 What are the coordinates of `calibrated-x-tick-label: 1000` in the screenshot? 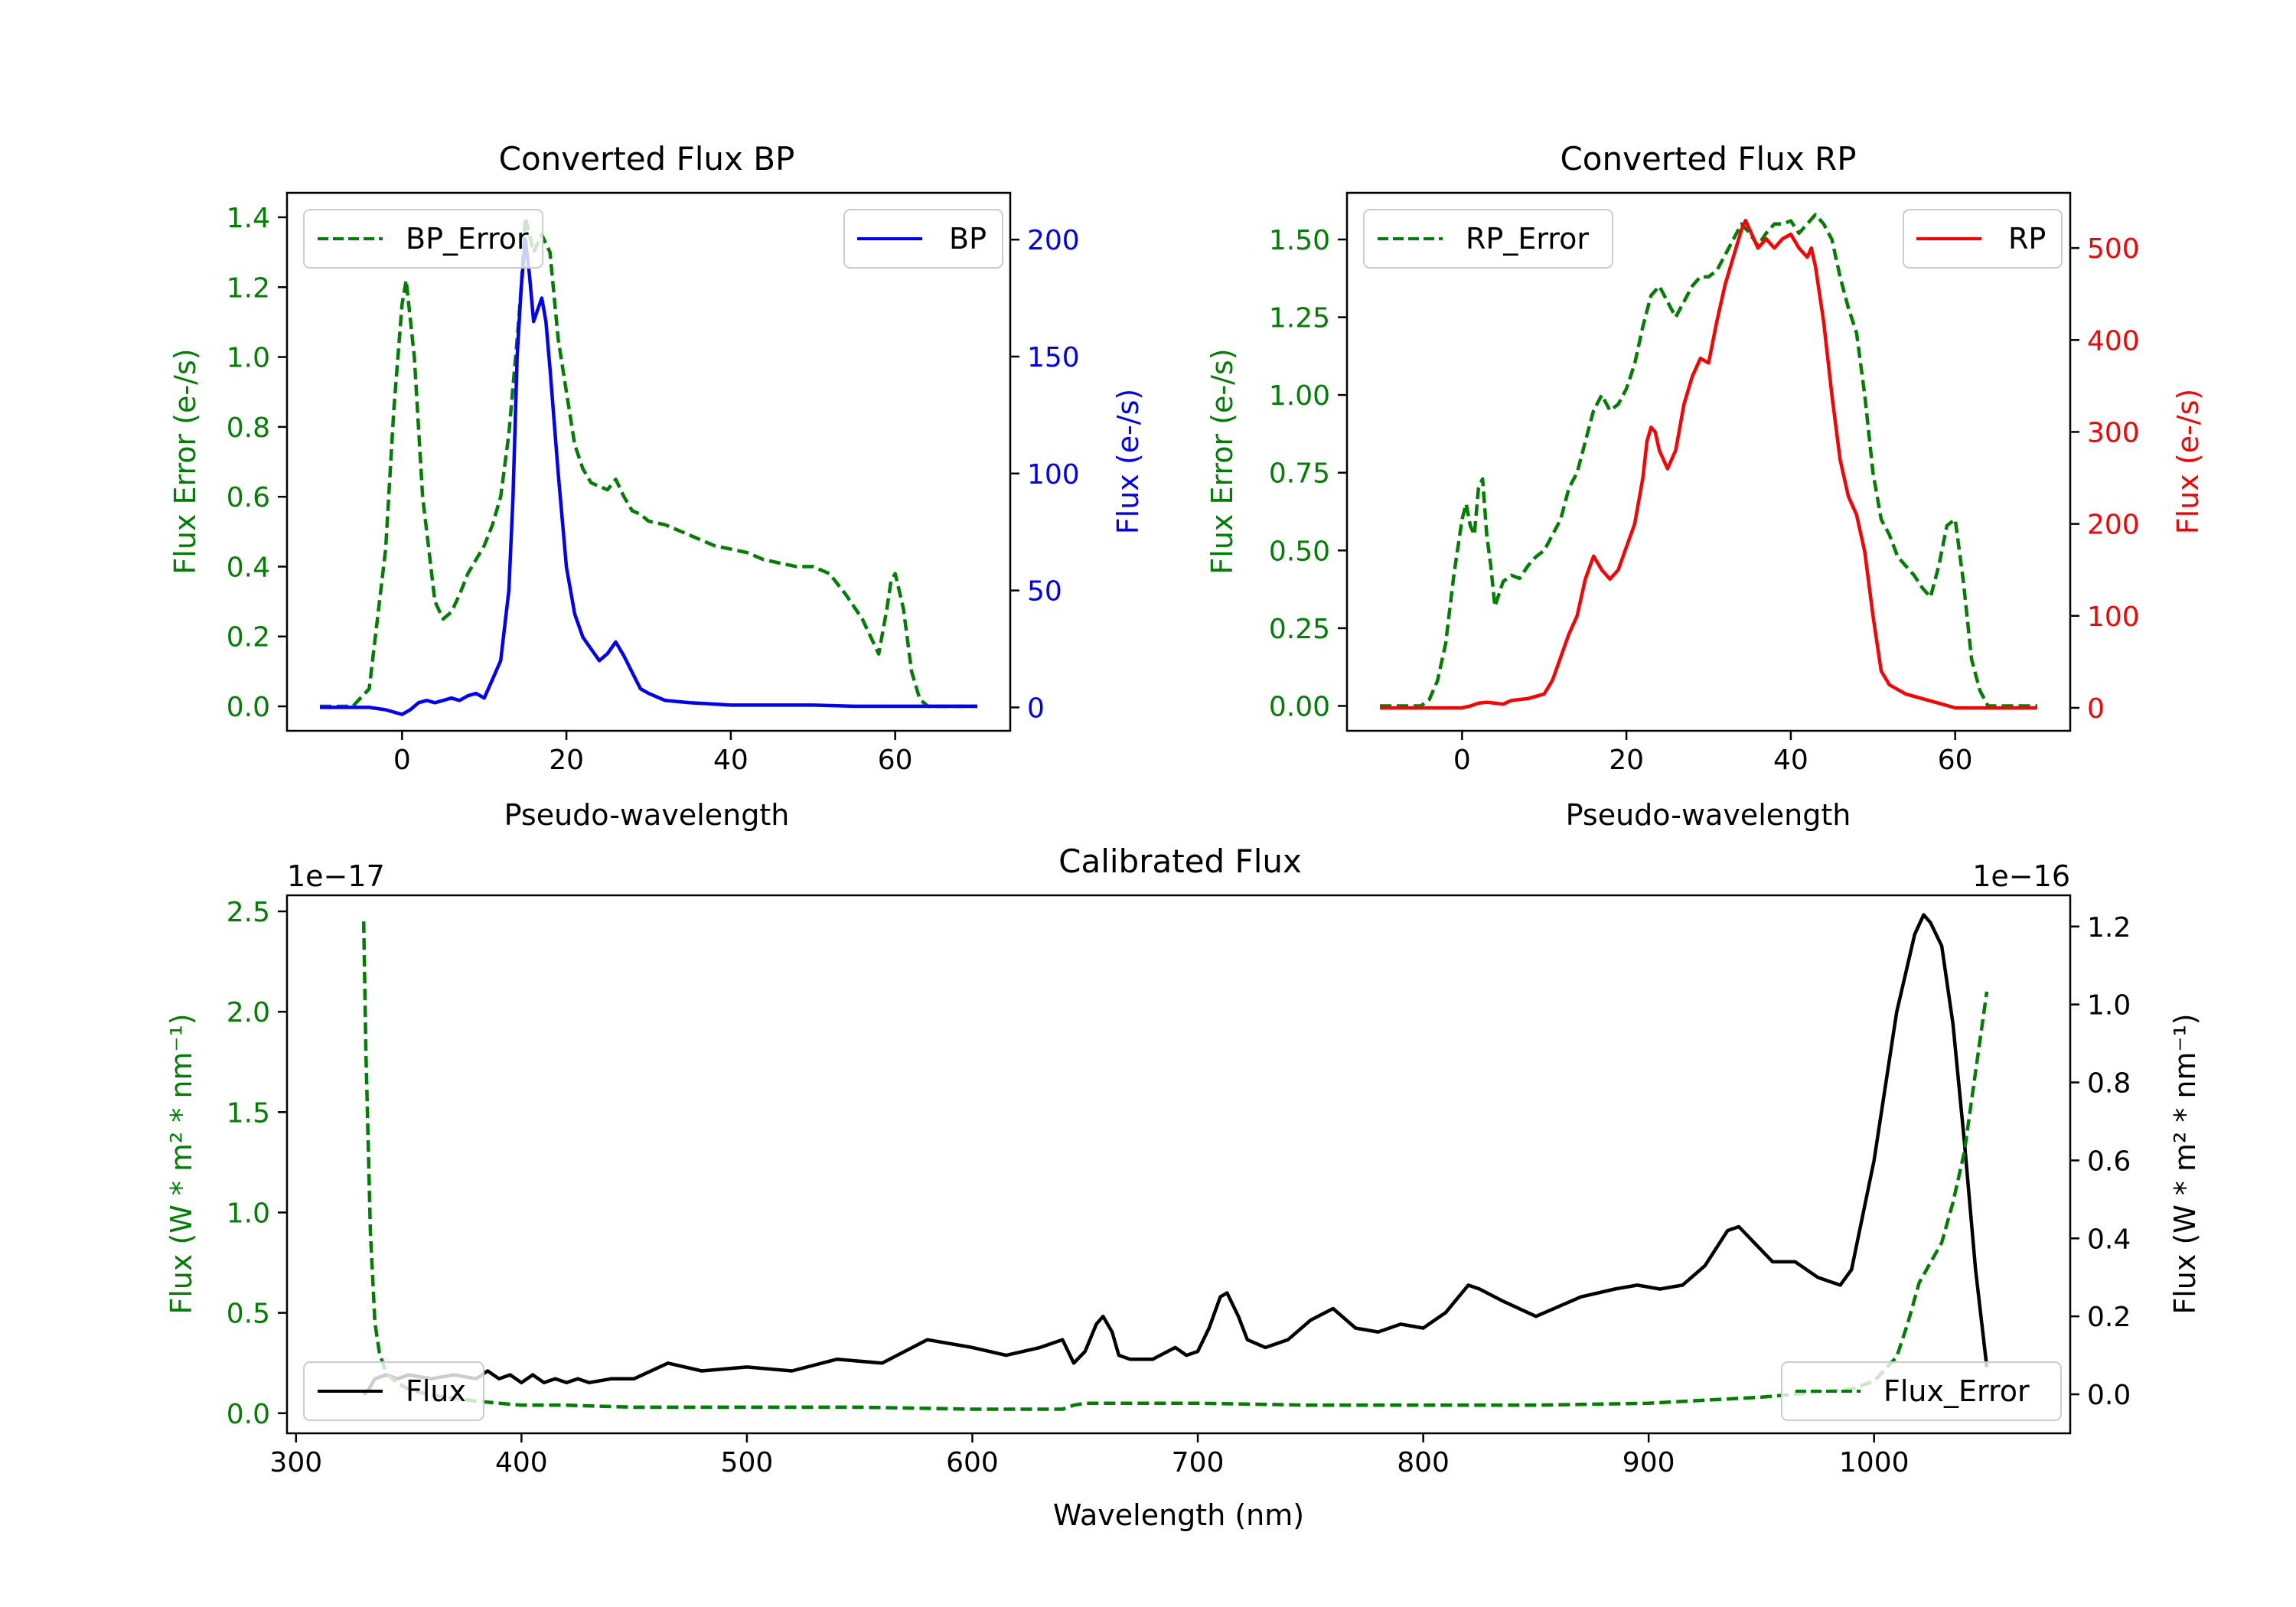 It's located at (1874, 1462).